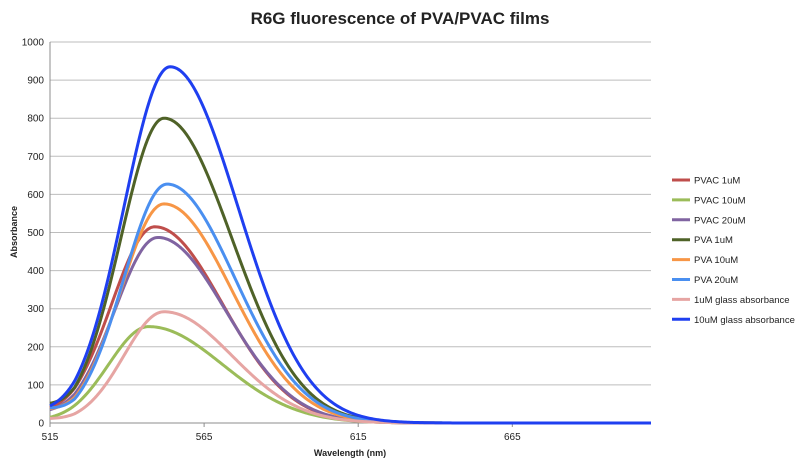 This screenshot has height=469, width=800. I want to click on y-tick-label: 700, so click(35, 157).